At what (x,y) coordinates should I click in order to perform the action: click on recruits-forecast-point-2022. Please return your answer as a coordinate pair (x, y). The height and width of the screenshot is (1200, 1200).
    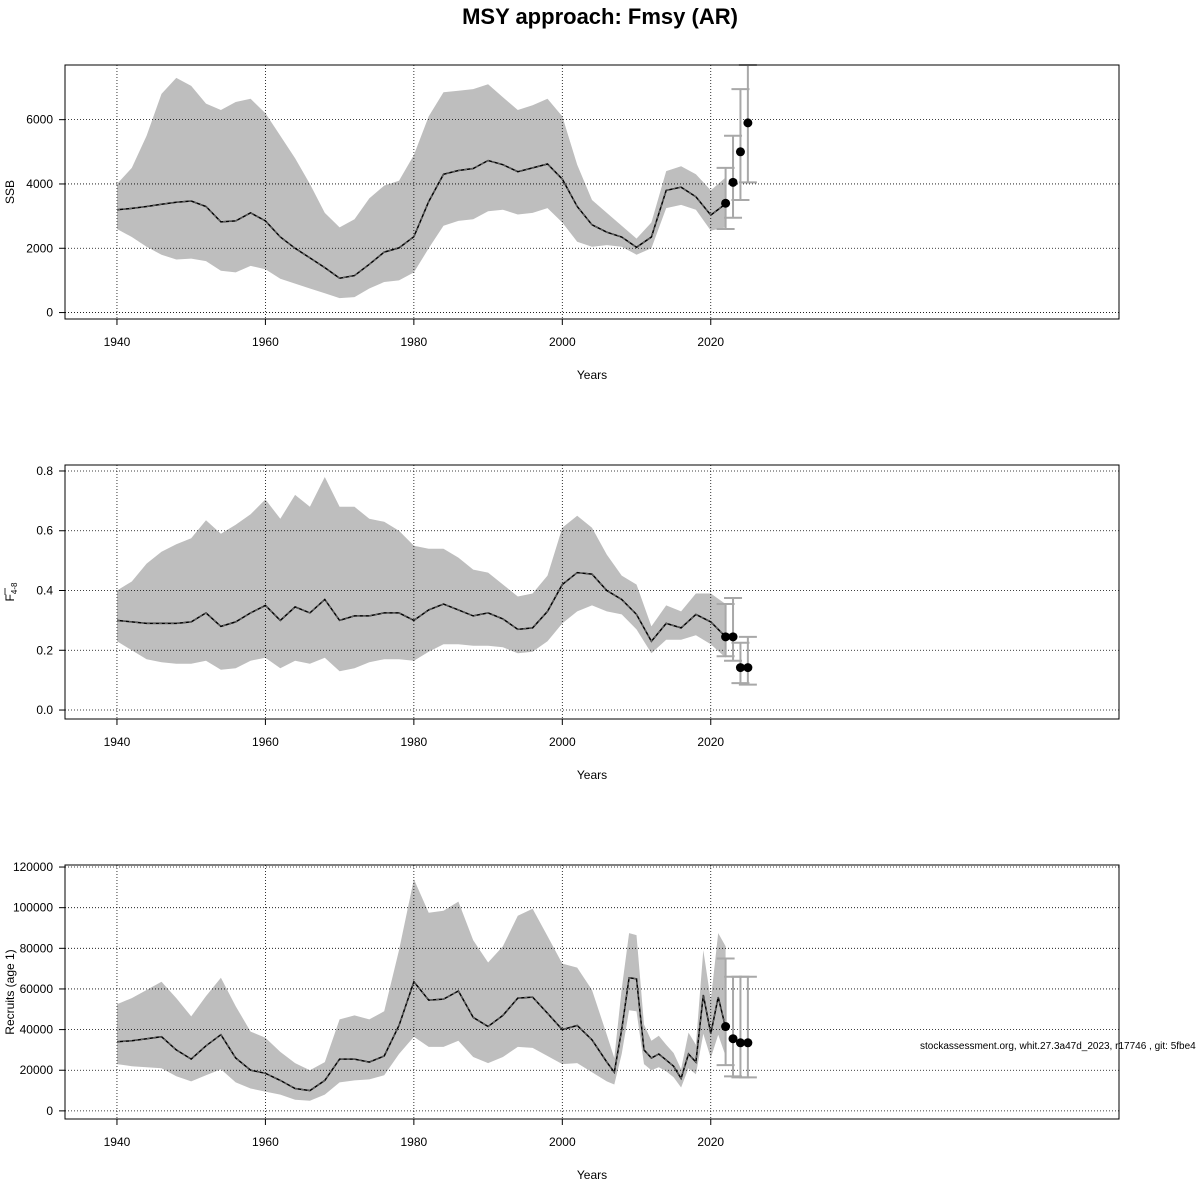
    Looking at the image, I should click on (726, 1027).